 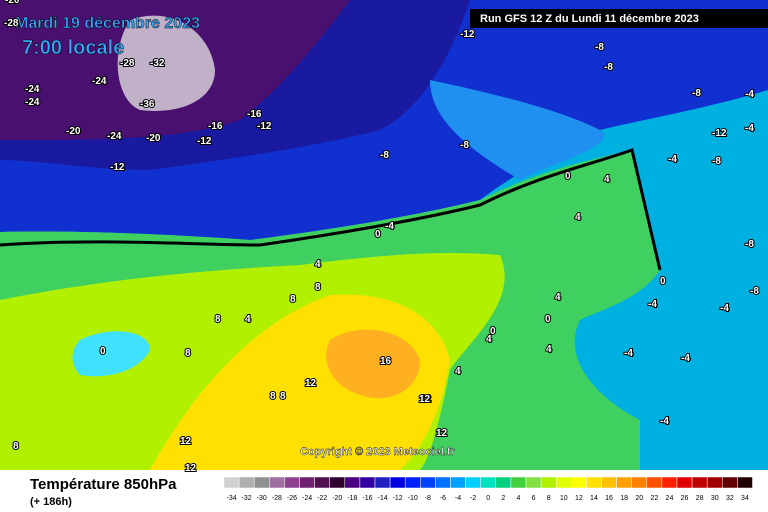 I want to click on legend-tick-label: 0, so click(x=488, y=498).